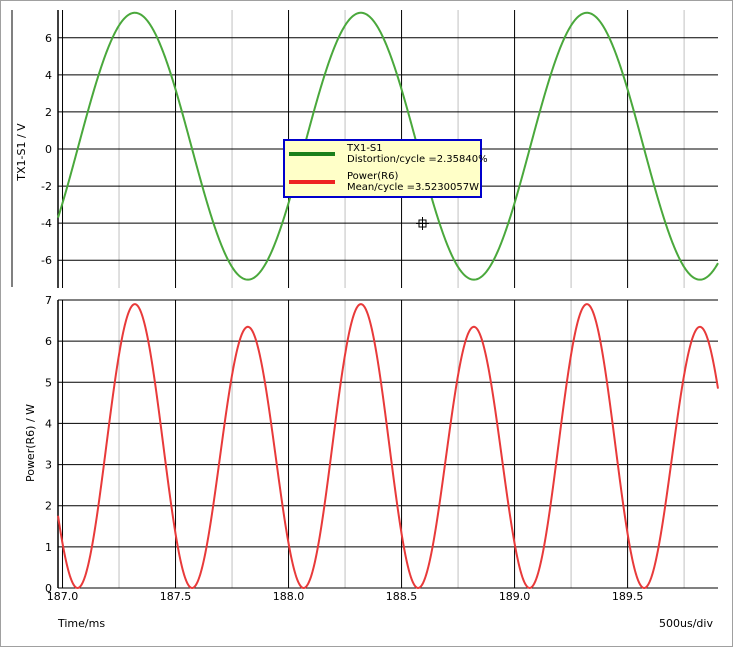 This screenshot has width=733, height=647. I want to click on top-y-tick-labels: 6 4 2 0 -2 -4 -6, so click(46, 149).